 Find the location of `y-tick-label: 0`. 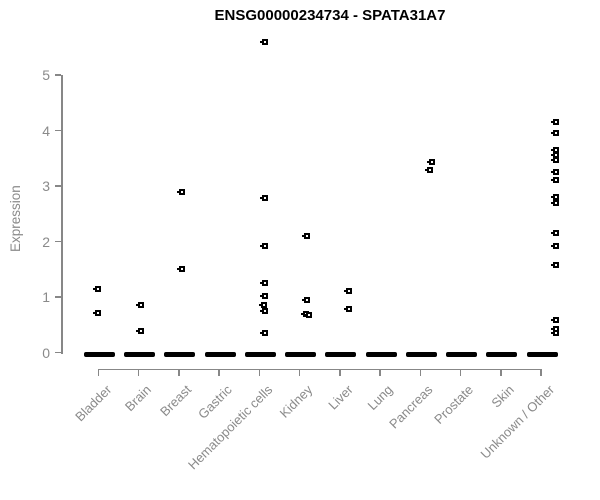

y-tick-label: 0 is located at coordinates (46, 352).